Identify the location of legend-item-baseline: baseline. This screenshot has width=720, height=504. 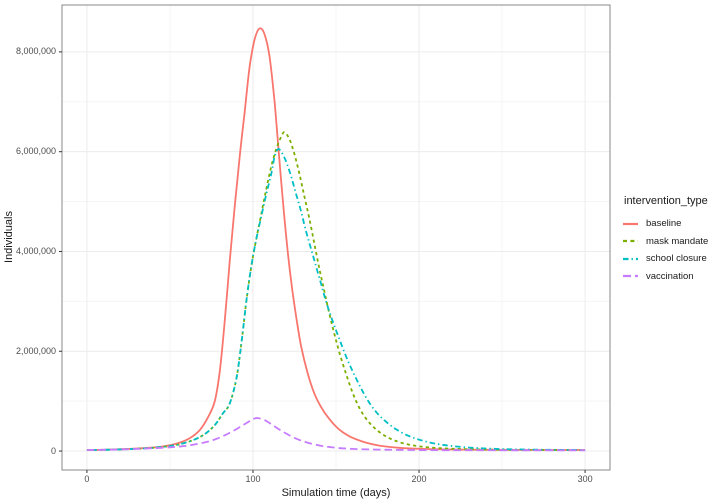
(665, 224).